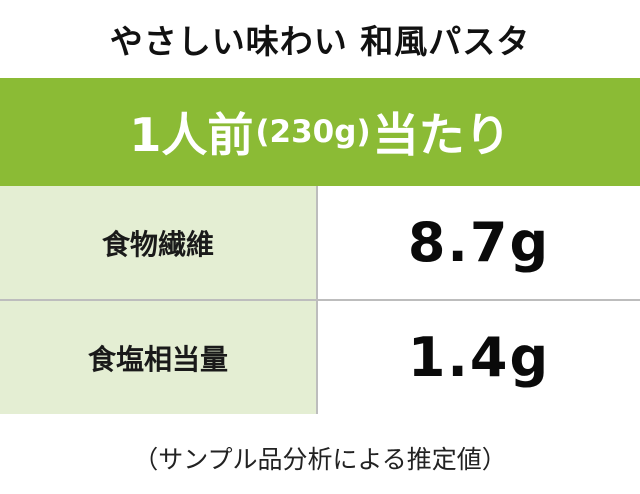  I want to click on nutrient-value: 1.4g, so click(479, 357).